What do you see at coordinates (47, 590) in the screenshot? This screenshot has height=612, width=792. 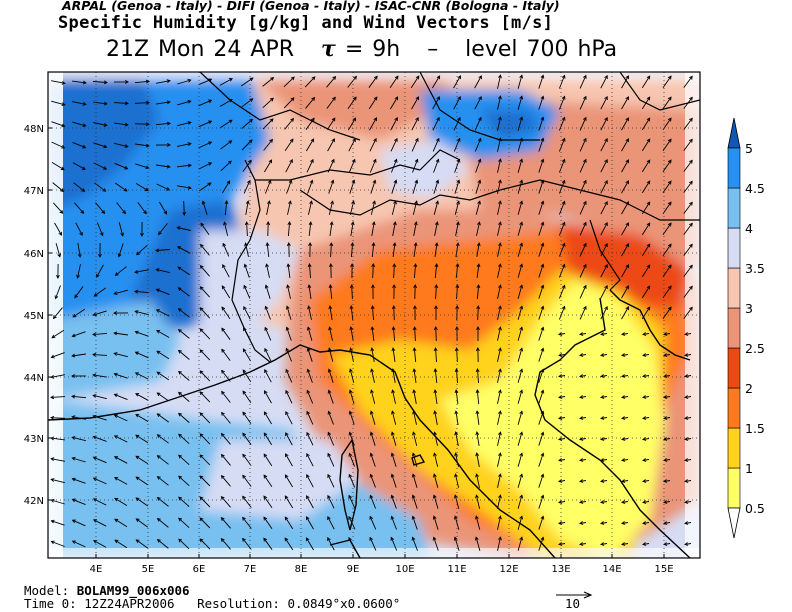 I see `model-label: Model:` at bounding box center [47, 590].